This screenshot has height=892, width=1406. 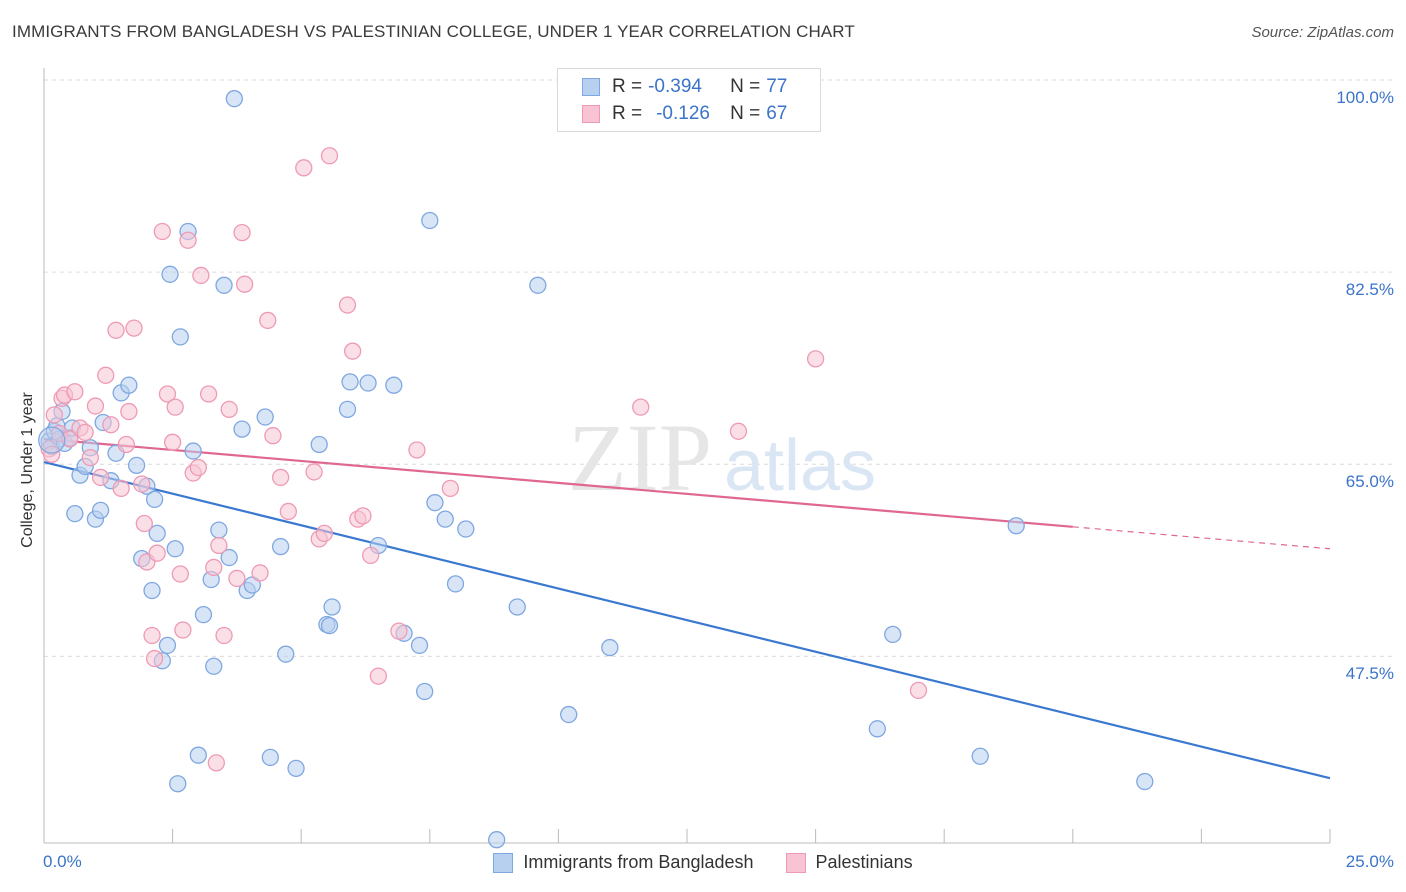 I want to click on legend-label-bangladesh: Immigrants from Bangladesh, so click(x=638, y=862).